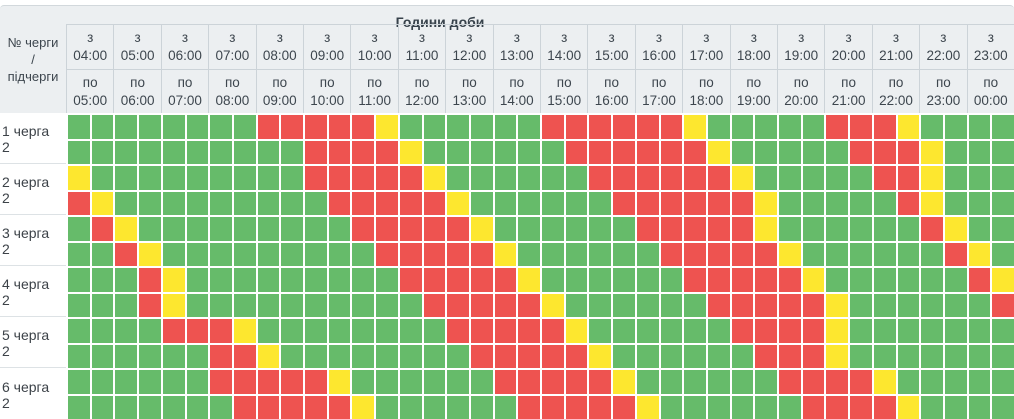 The image size is (1014, 419). What do you see at coordinates (185, 55) in the screenshot?
I see `hour-time: 06:00` at bounding box center [185, 55].